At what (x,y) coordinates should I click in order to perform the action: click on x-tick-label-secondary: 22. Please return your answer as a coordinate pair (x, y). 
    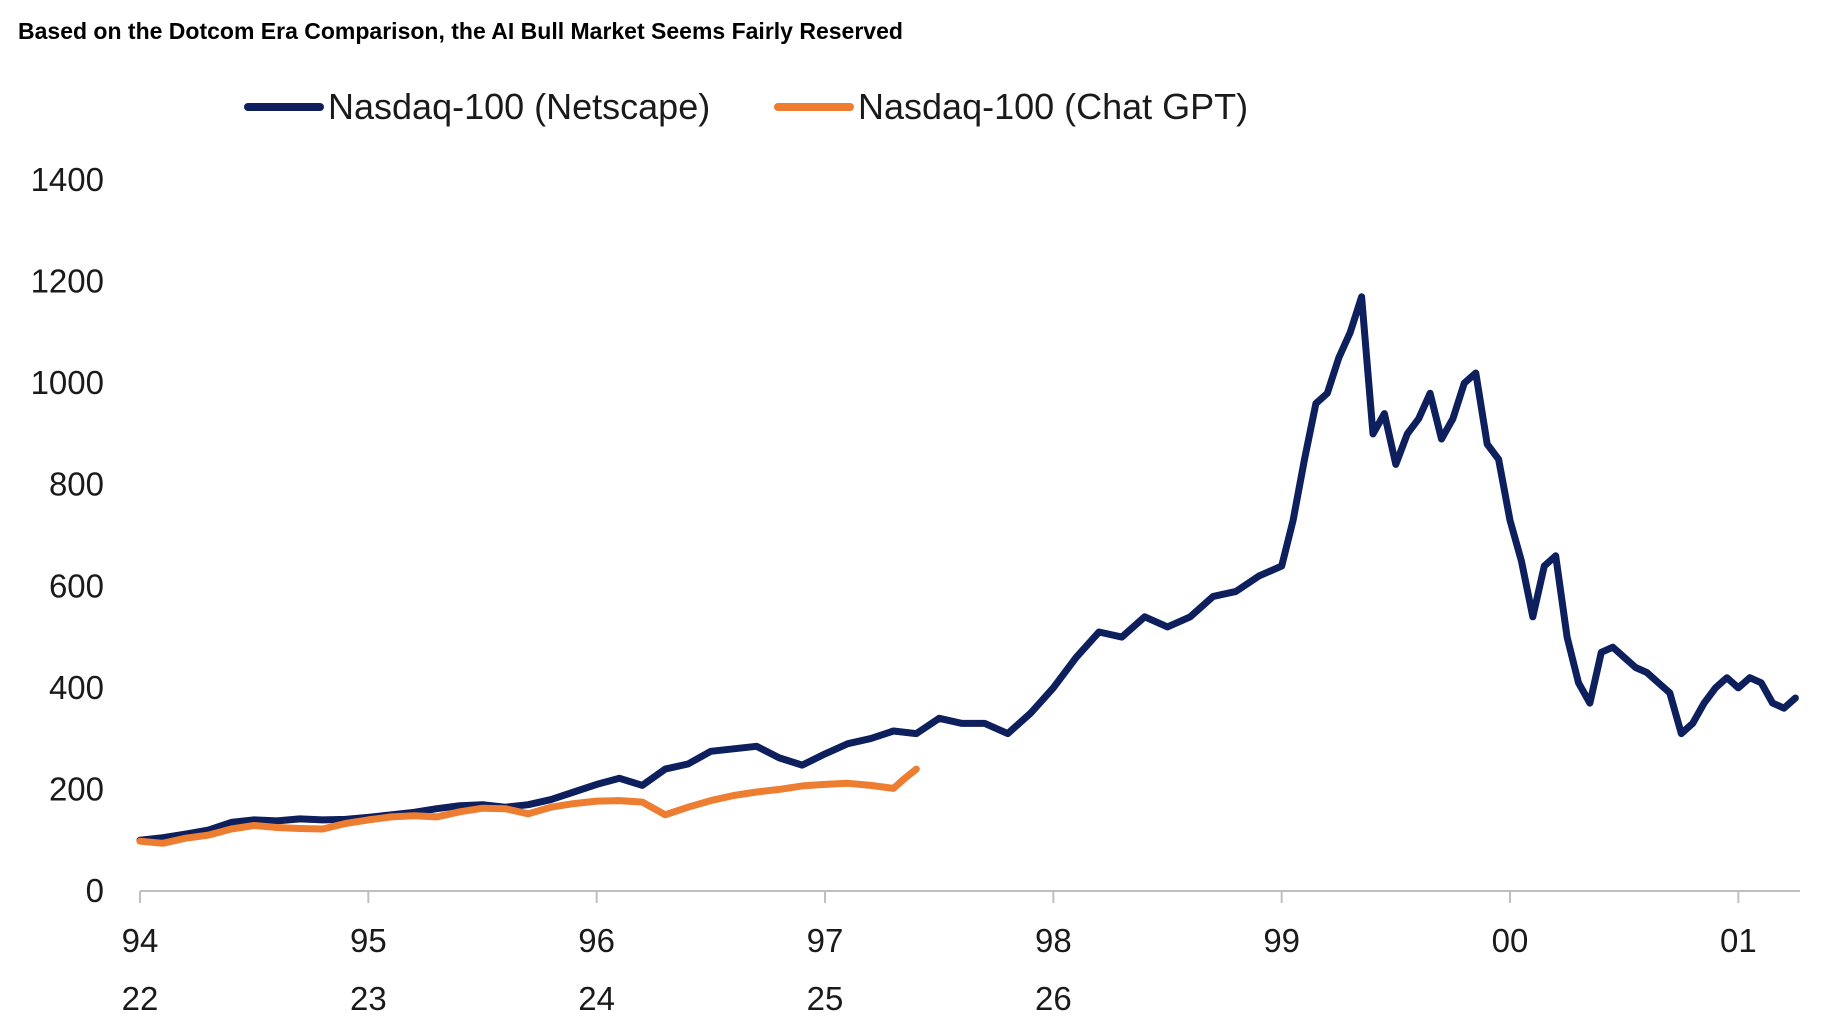
    Looking at the image, I should click on (140, 998).